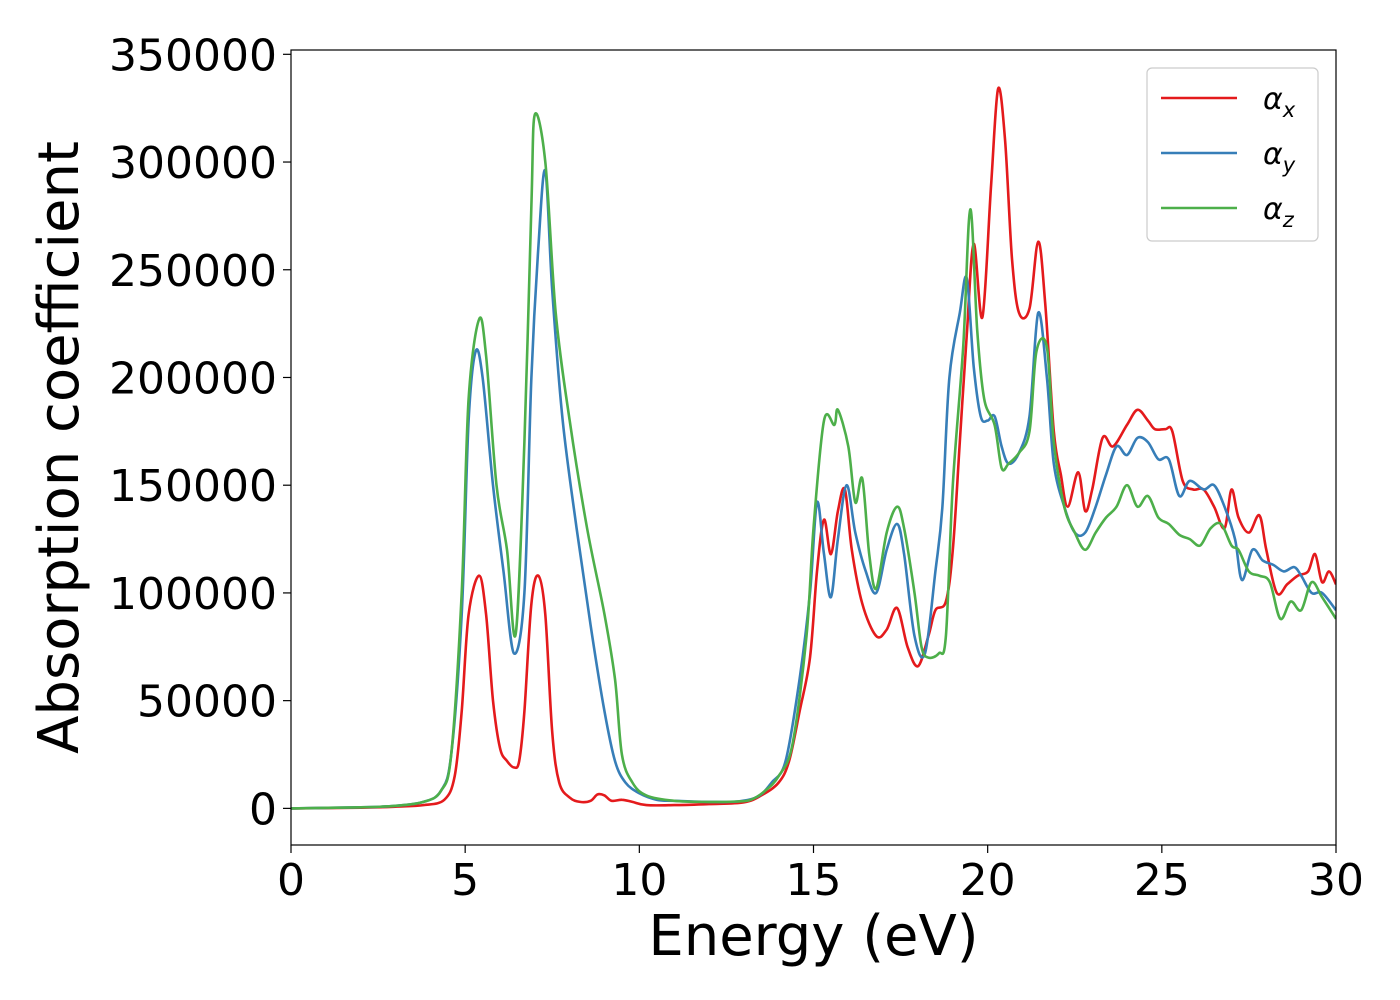 The image size is (1400, 1000). What do you see at coordinates (263, 809) in the screenshot?
I see `y-tick-label: 0` at bounding box center [263, 809].